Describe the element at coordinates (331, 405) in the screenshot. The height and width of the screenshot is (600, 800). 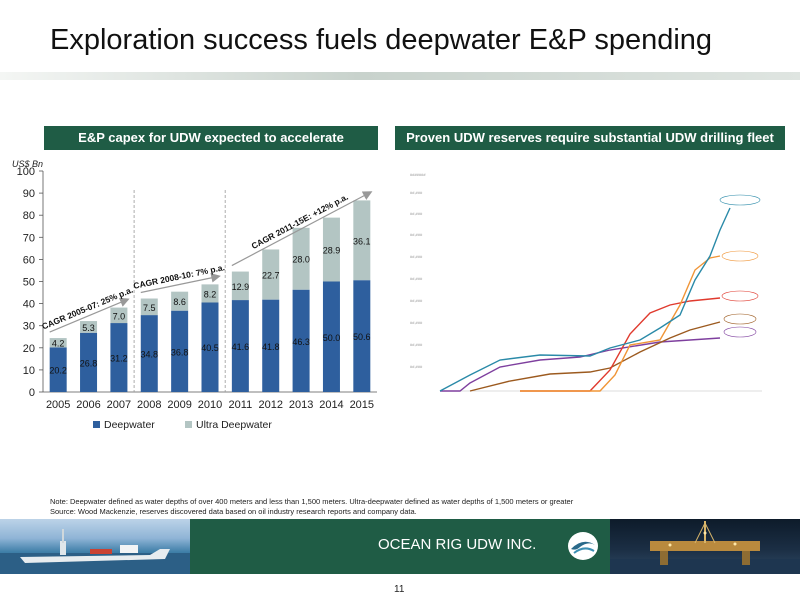
I see `x-tick-label: 2014` at that location.